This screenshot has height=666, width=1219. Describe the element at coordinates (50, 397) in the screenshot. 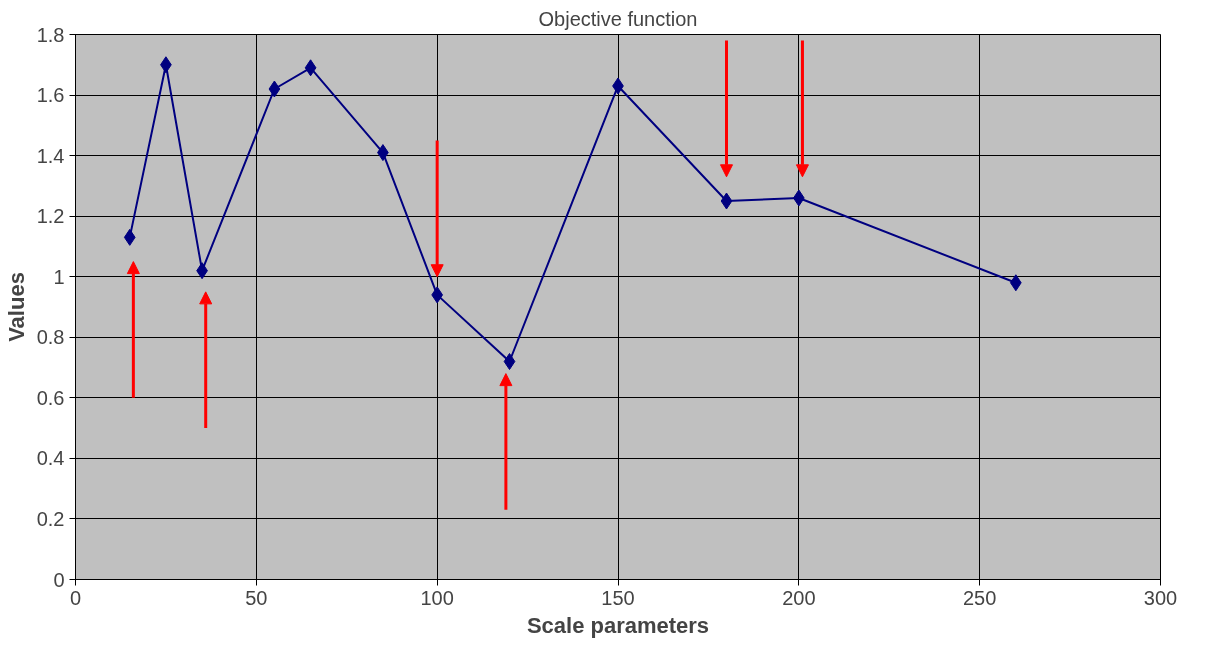

I see `y-tick-label: 0.6` at that location.